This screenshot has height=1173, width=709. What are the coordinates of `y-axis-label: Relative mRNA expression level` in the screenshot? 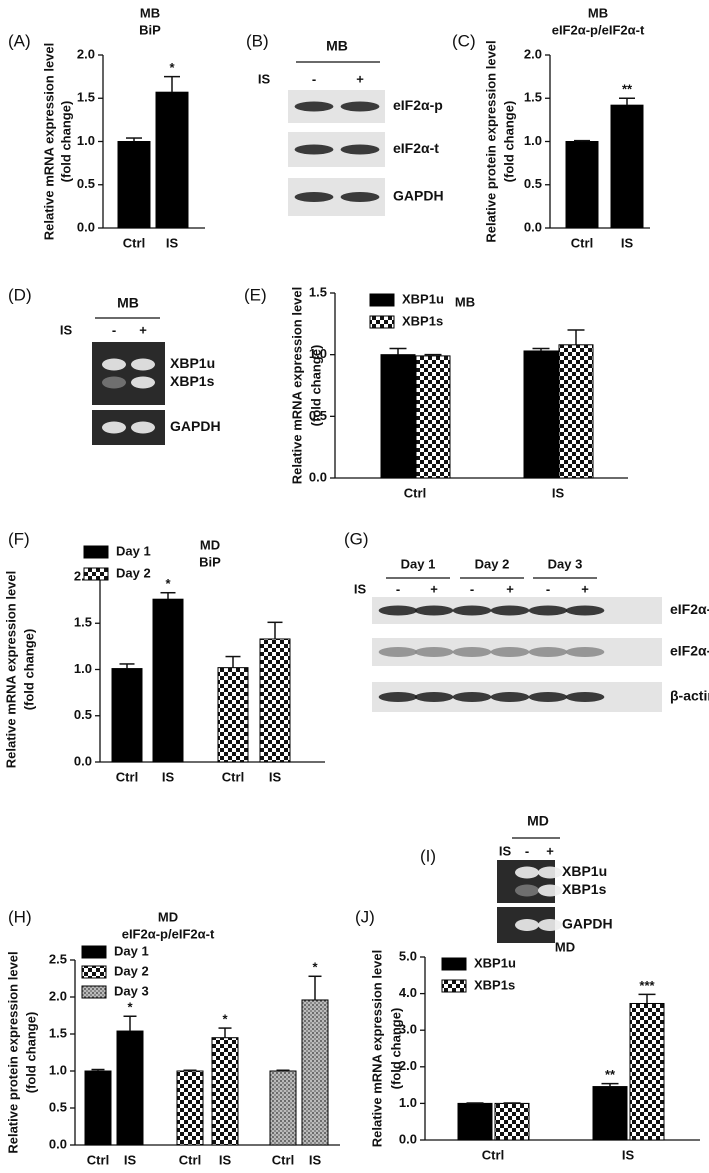 It's located at (48, 142).